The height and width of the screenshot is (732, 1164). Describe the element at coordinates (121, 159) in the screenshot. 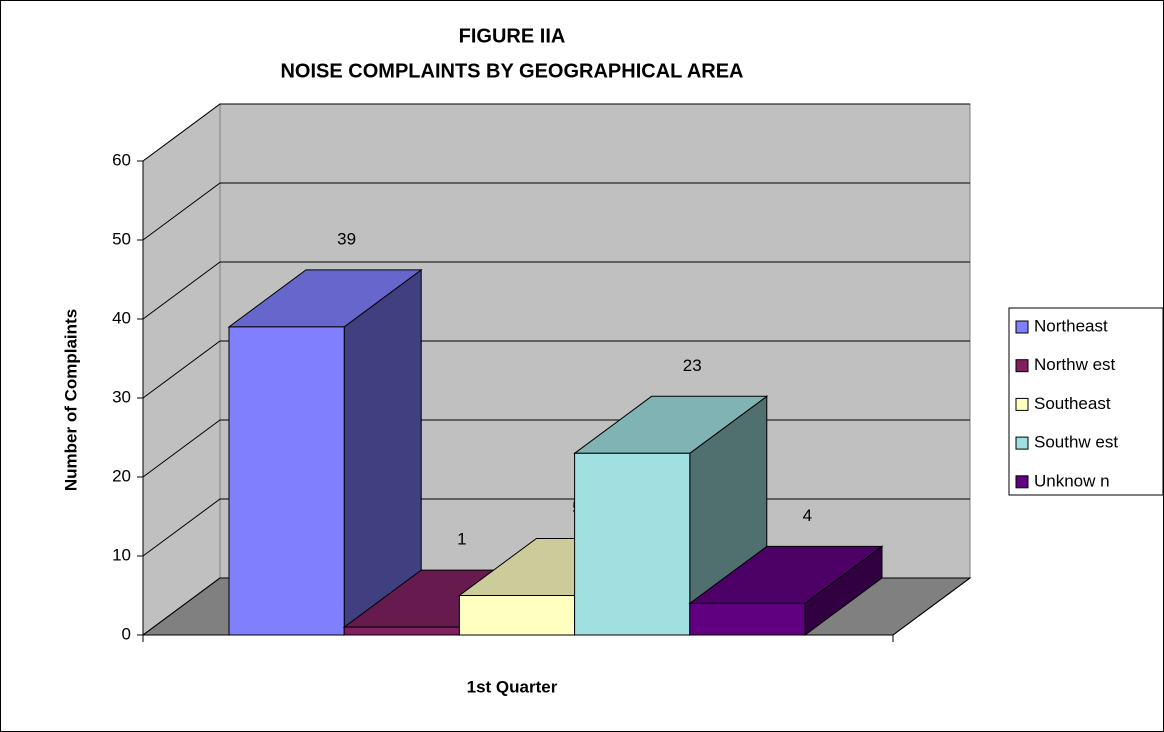

I see `y-tick-label: 60` at that location.